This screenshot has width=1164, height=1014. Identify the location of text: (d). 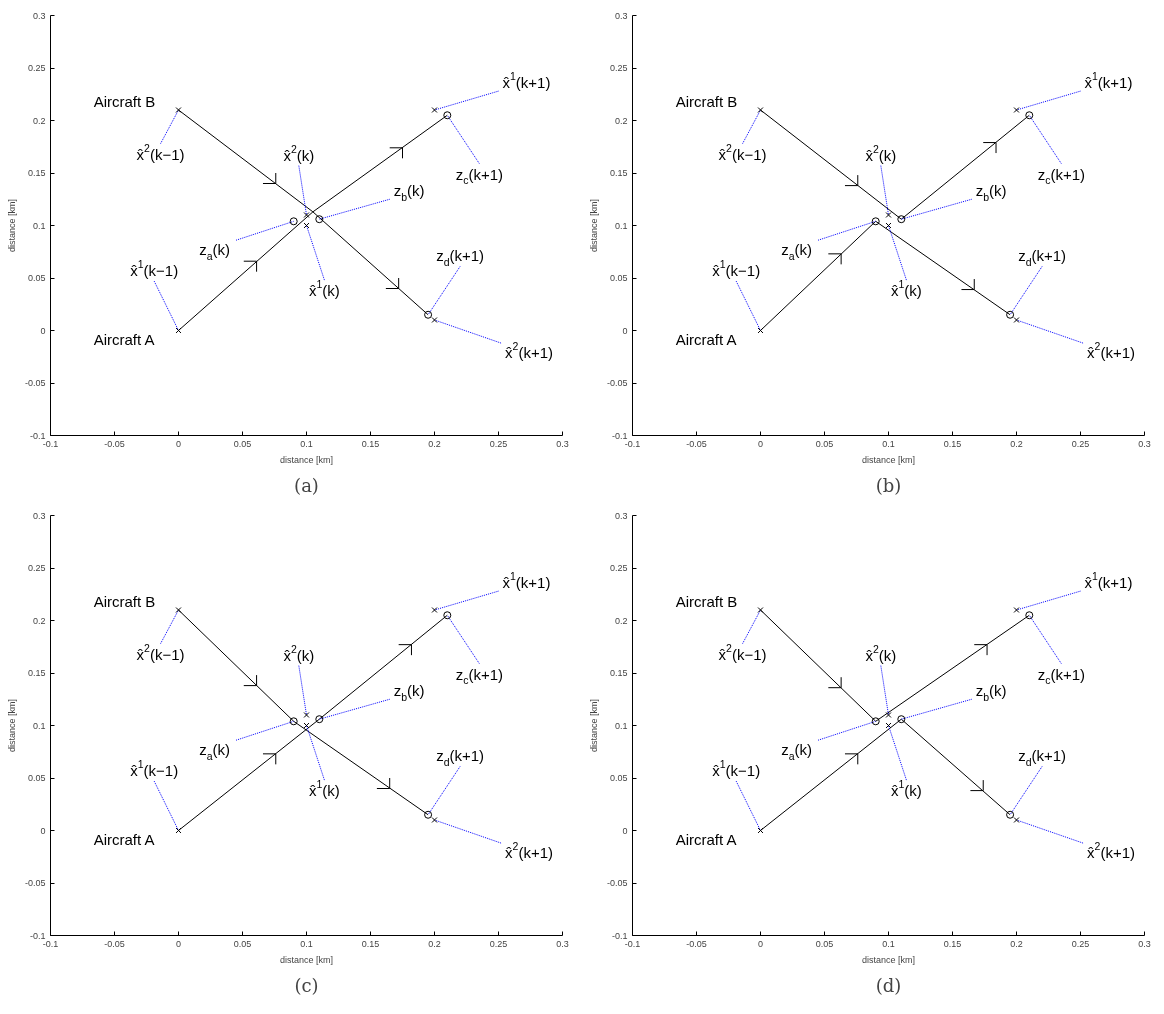
(888, 985).